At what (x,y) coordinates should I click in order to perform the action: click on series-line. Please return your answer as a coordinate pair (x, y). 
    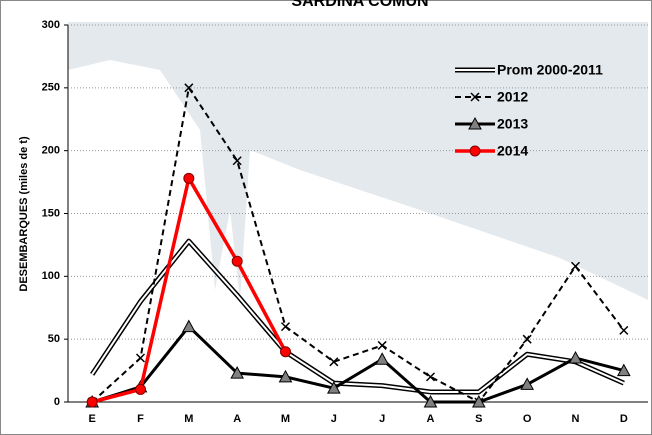
    Looking at the image, I should click on (358, 364).